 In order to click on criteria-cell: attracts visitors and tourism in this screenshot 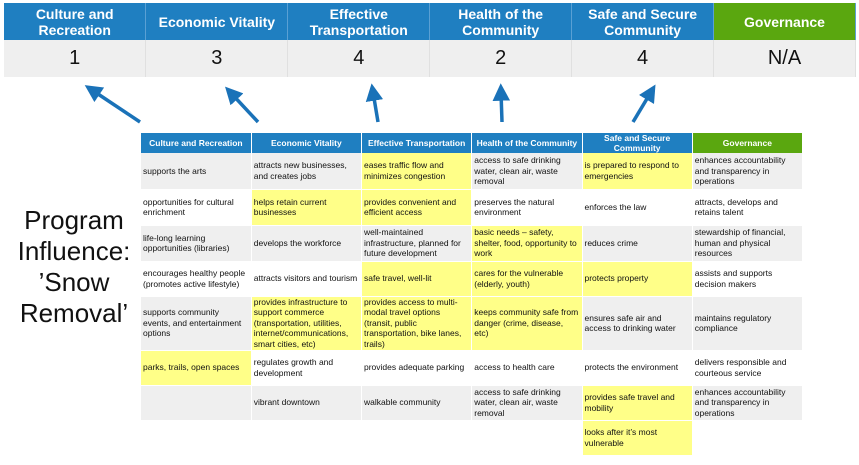, I will do `click(307, 279)`.